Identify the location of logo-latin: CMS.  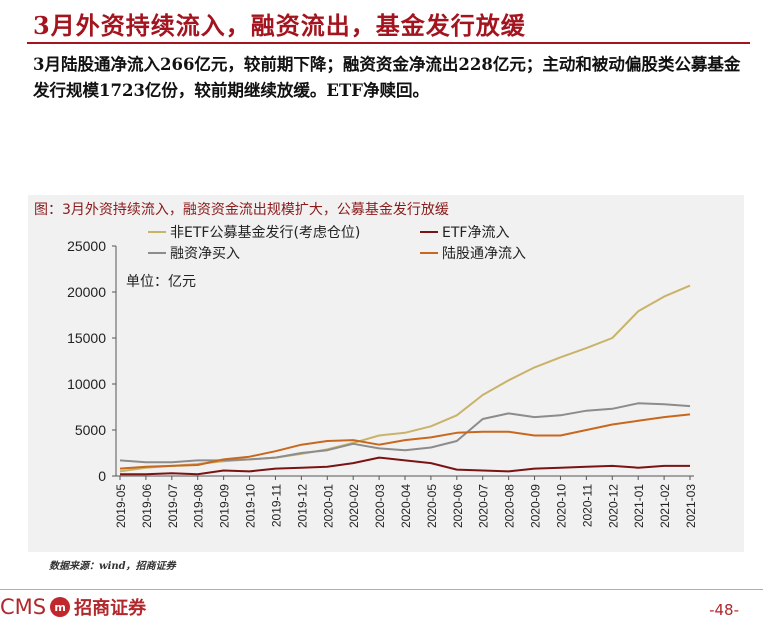
(23, 607).